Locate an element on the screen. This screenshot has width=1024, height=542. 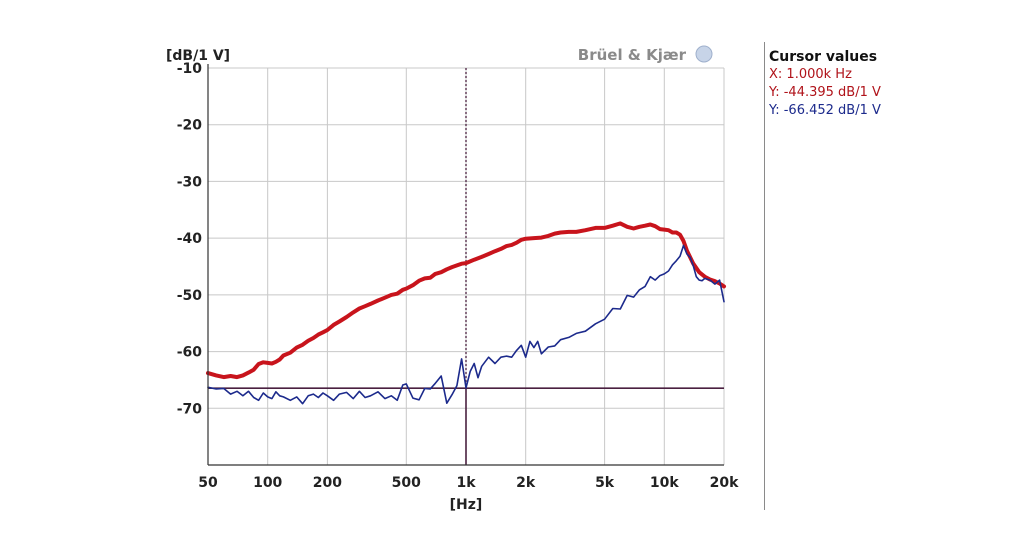
y-tick-label: -50 is located at coordinates (190, 296).